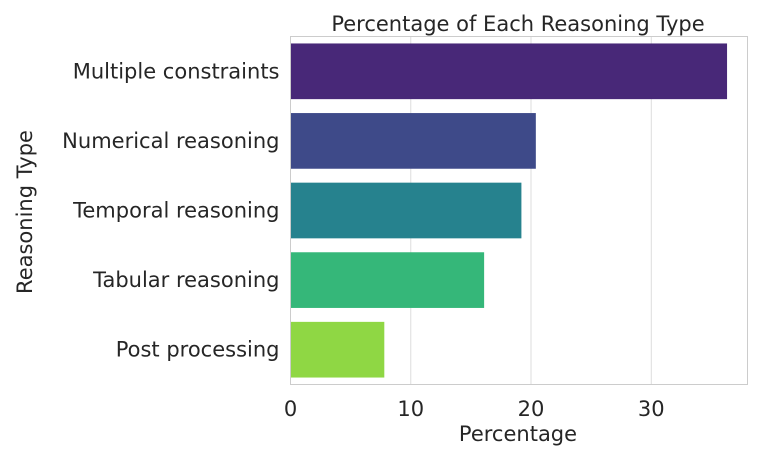 This screenshot has height=457, width=761. Describe the element at coordinates (175, 211) in the screenshot. I see `y-category-label: Temporal reasoning` at that location.